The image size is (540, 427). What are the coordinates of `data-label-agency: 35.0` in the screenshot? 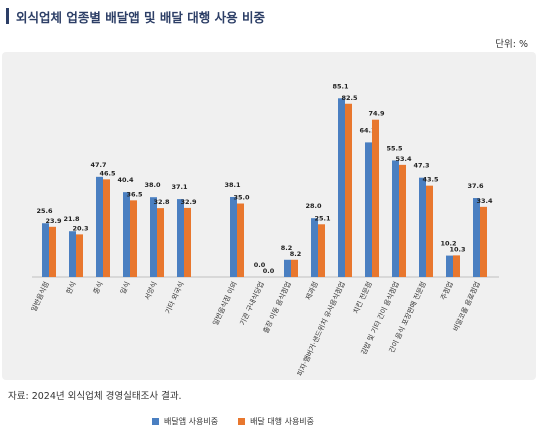 It's located at (241, 198).